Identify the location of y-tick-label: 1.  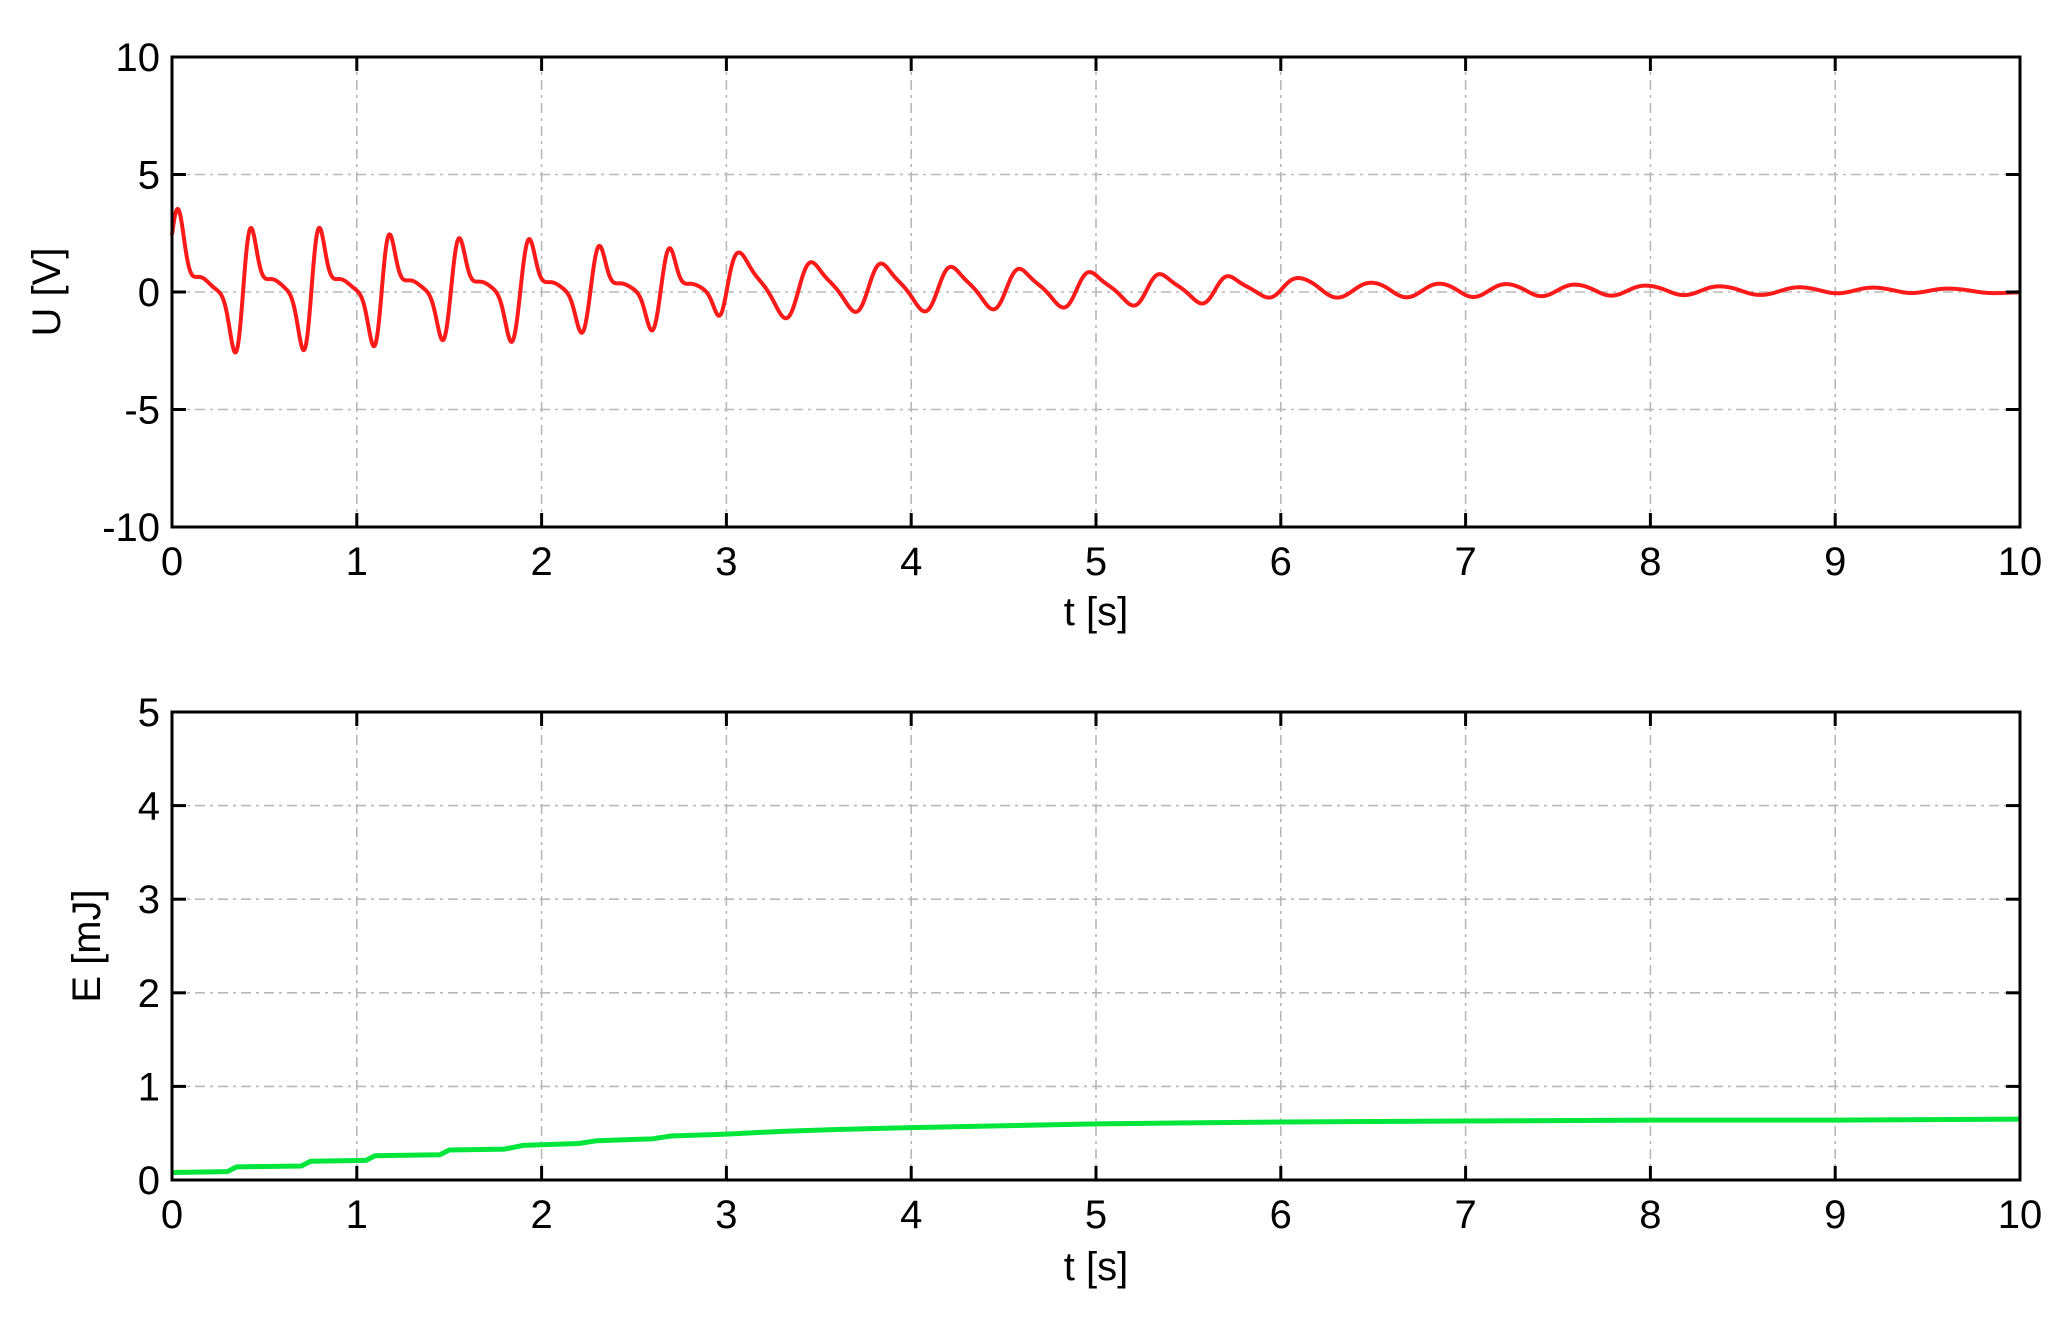
(149, 1087).